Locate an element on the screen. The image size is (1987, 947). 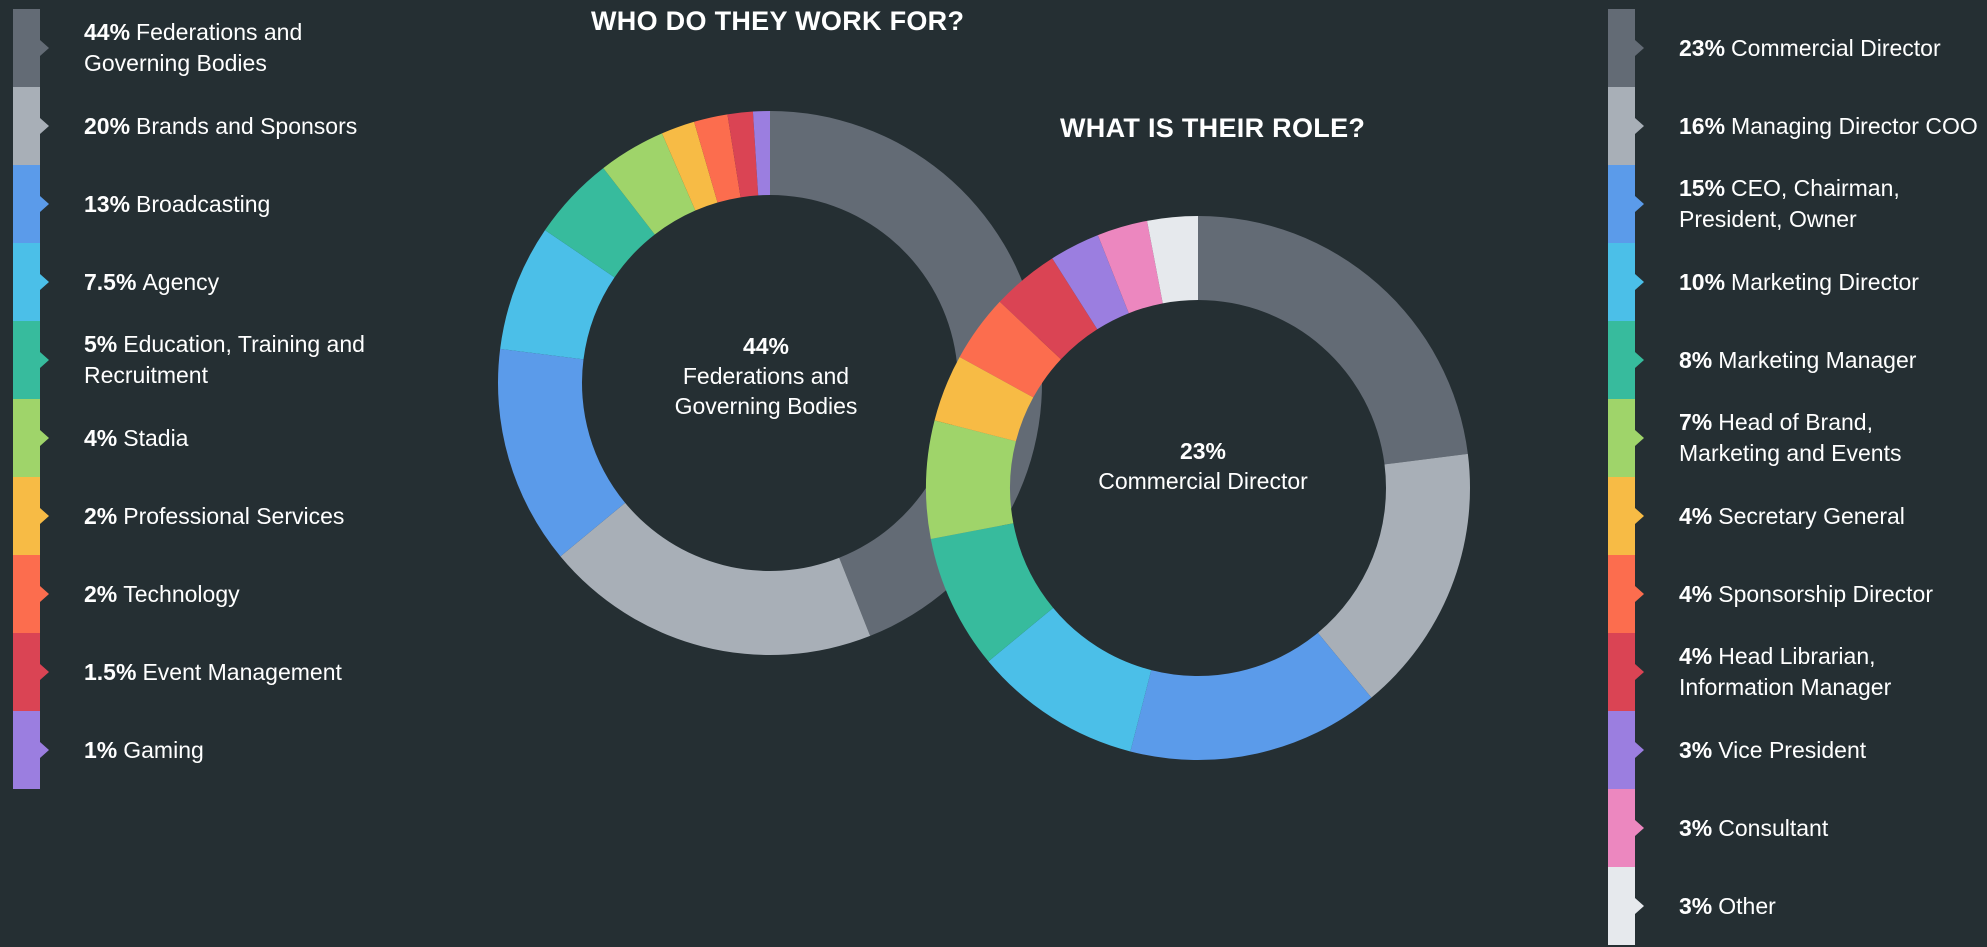
legend-pct: 5% is located at coordinates (101, 344).